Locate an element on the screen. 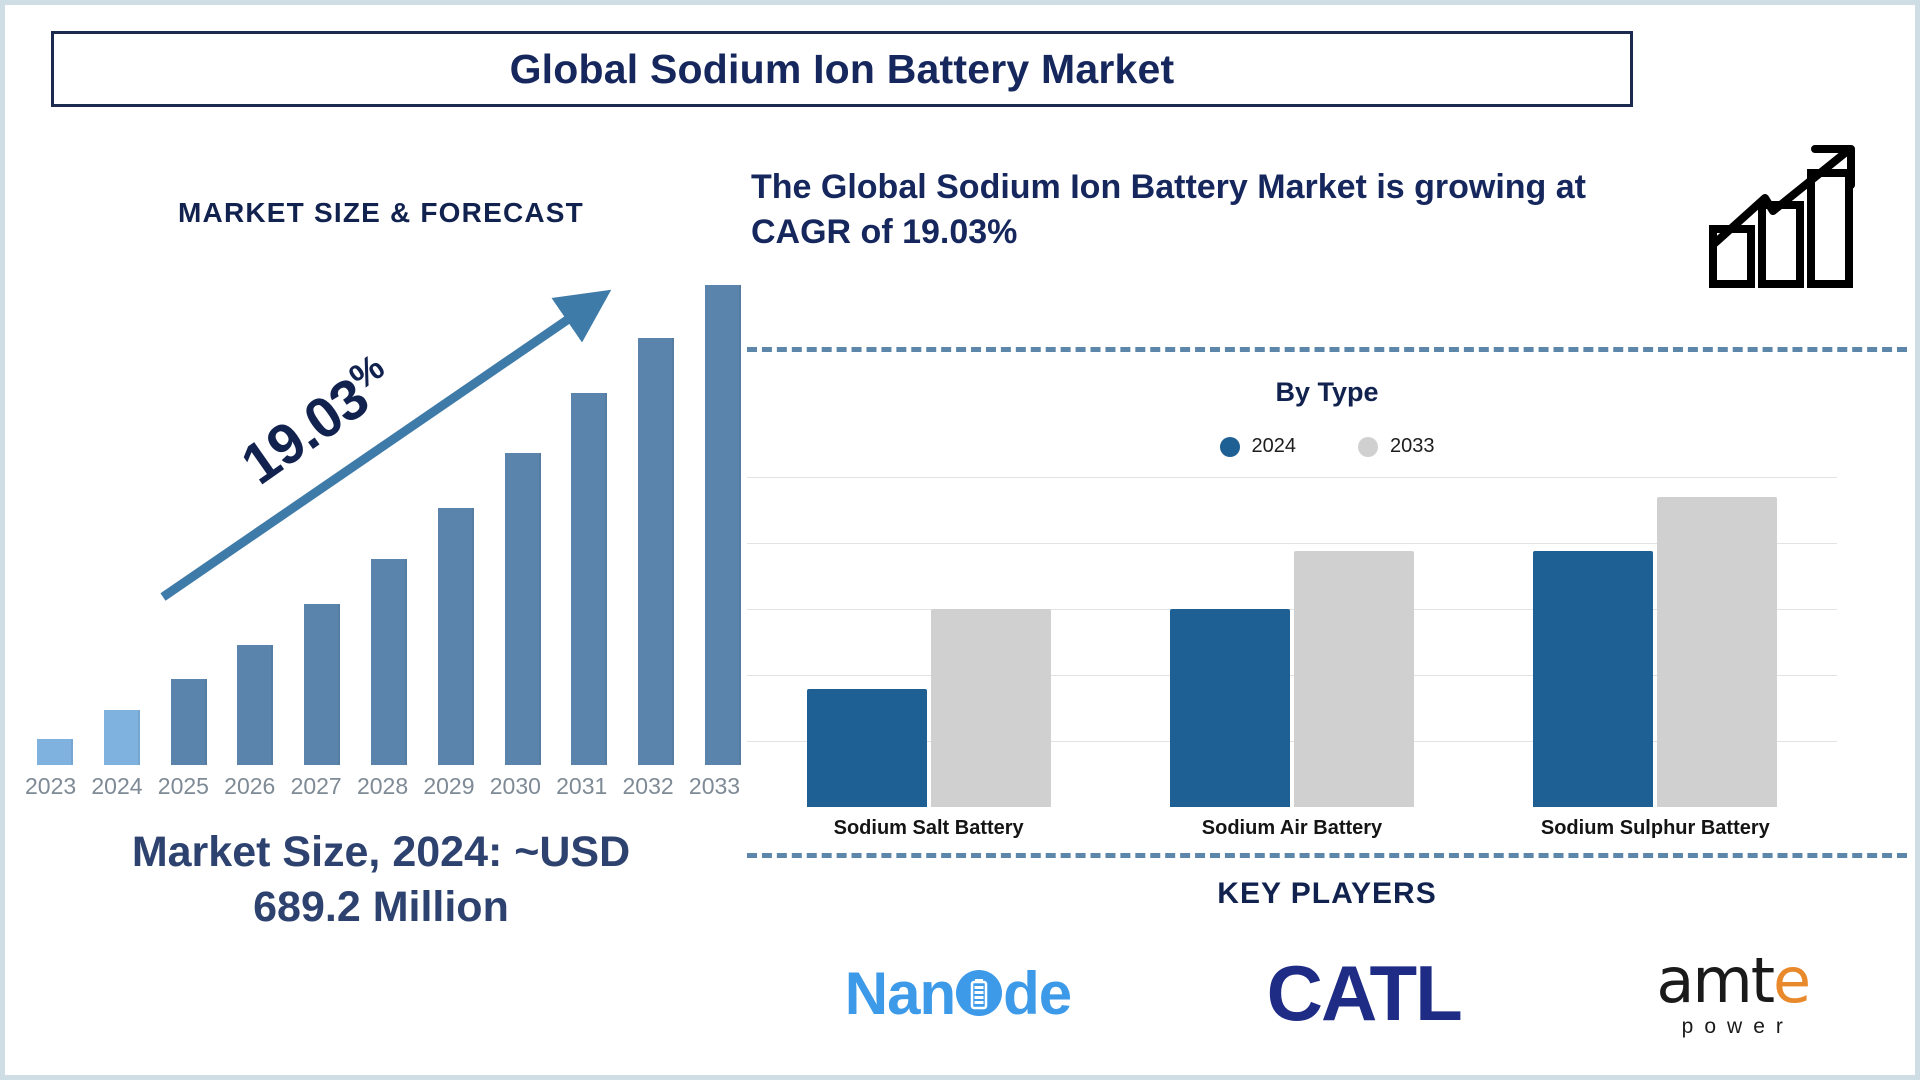 This screenshot has width=1920, height=1080. logo-amte-power: amte power is located at coordinates (1733, 993).